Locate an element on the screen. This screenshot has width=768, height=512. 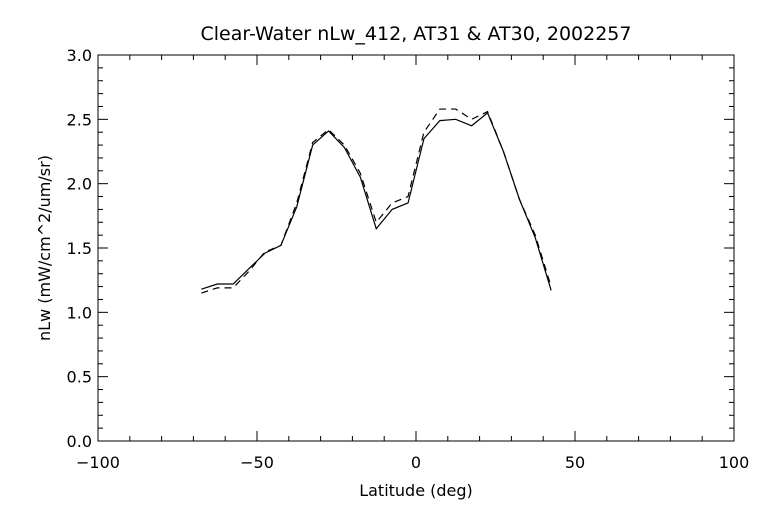
x-tick-label: −50 is located at coordinates (257, 462).